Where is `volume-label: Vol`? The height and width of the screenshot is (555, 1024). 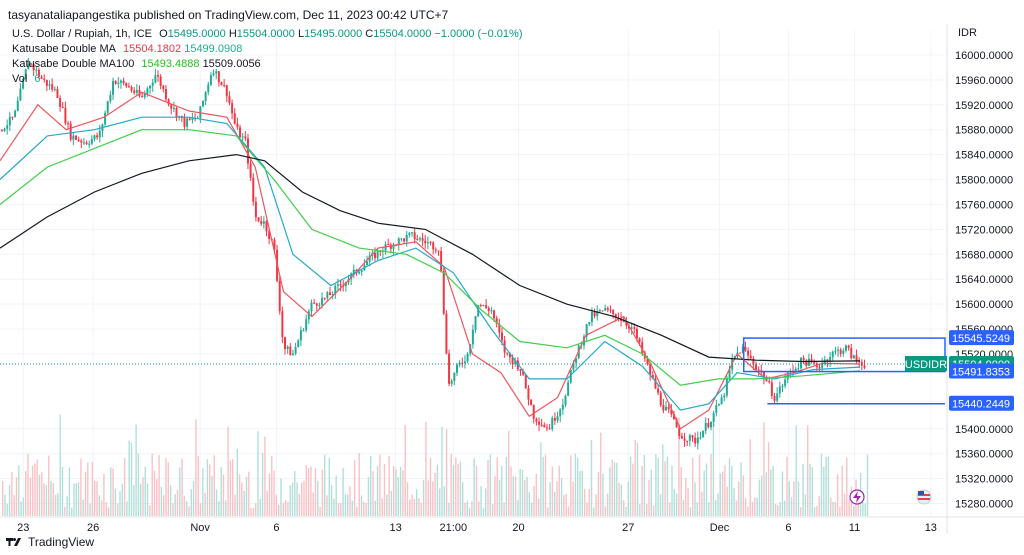
volume-label: Vol is located at coordinates (20, 79).